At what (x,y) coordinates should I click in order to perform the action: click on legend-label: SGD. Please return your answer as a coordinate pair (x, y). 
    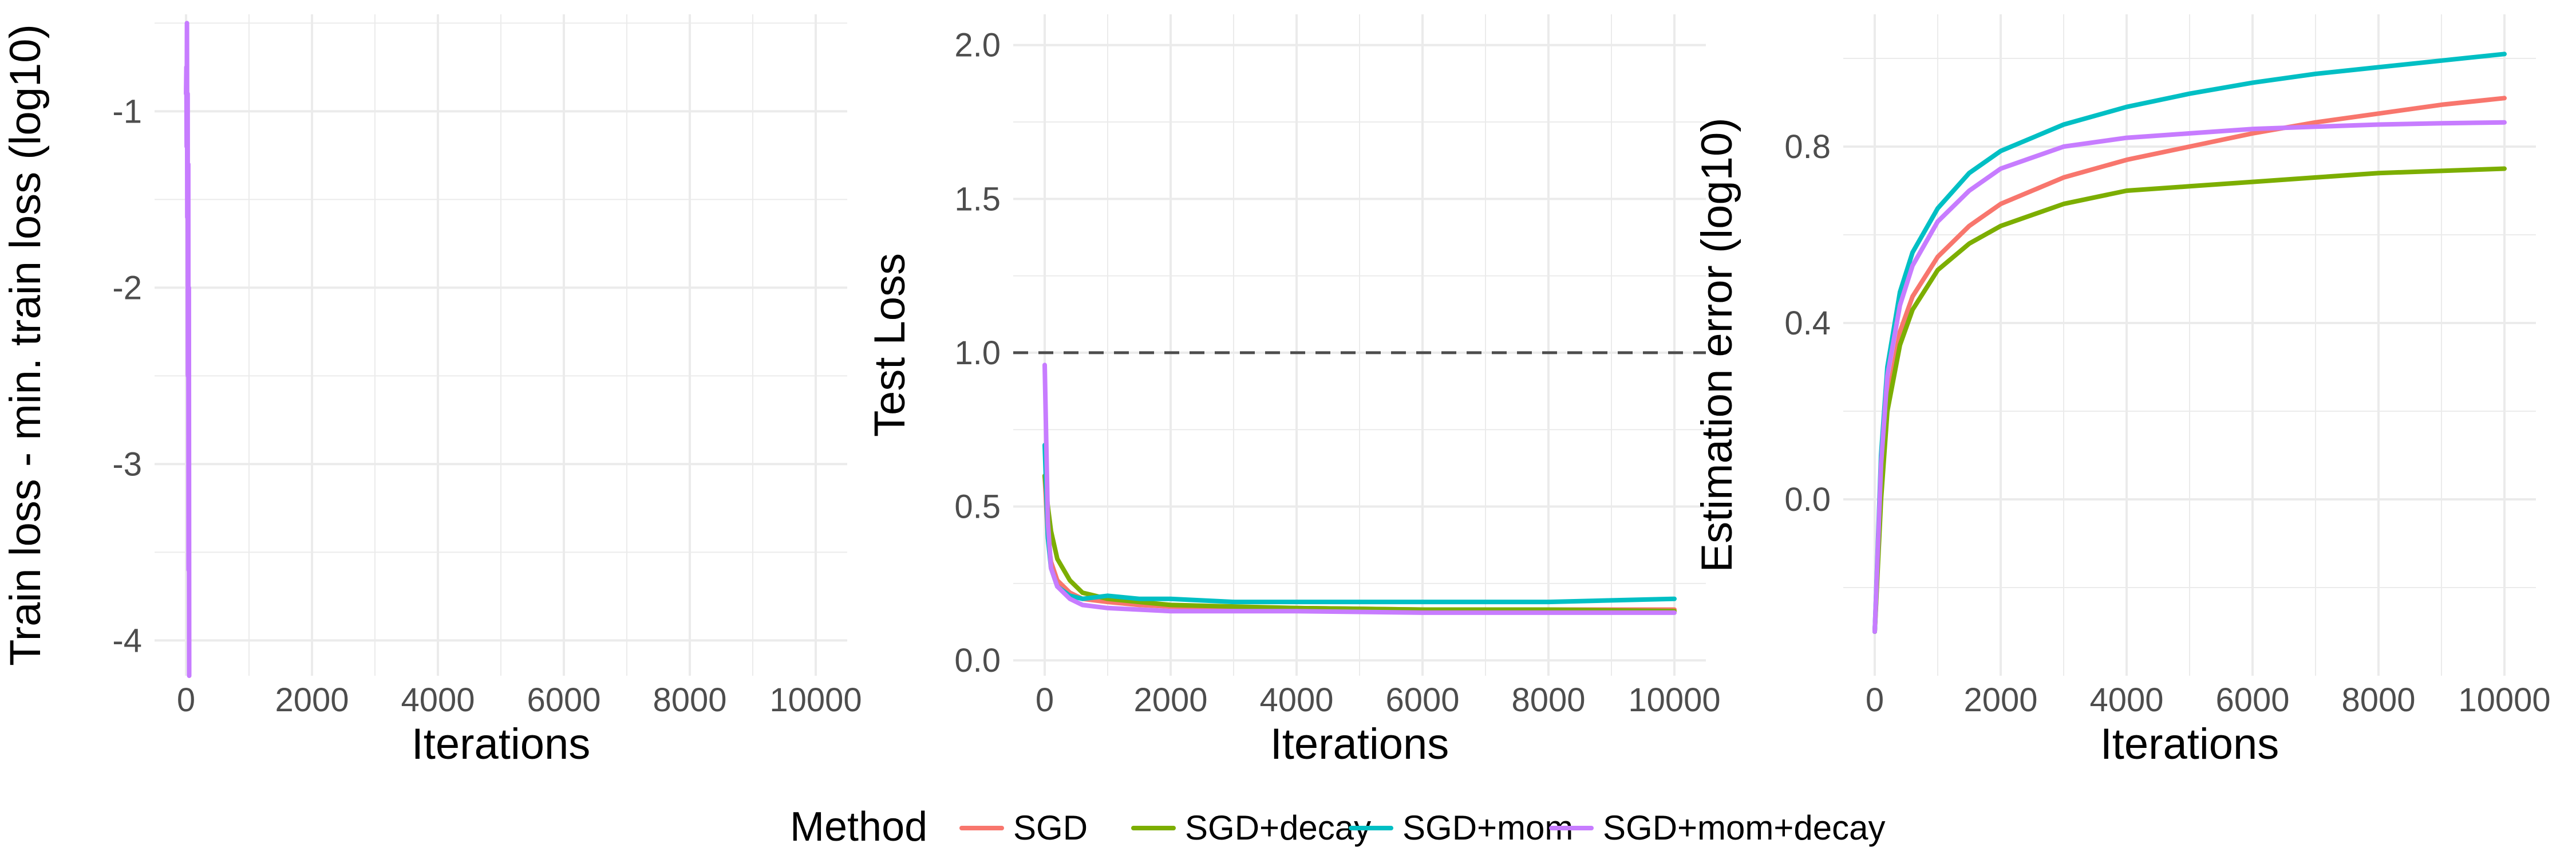
    Looking at the image, I should click on (1050, 828).